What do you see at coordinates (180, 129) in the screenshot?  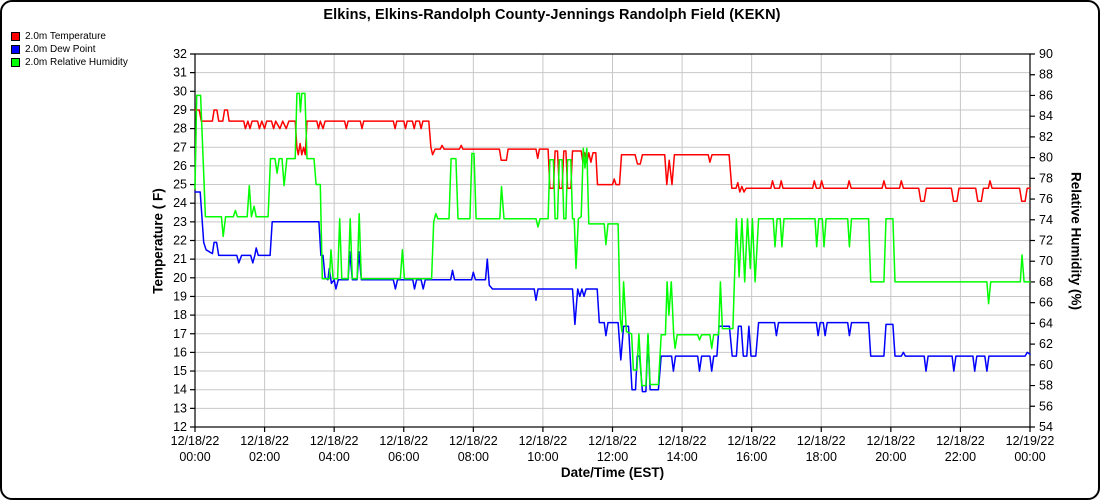 I see `svg-text: 28` at bounding box center [180, 129].